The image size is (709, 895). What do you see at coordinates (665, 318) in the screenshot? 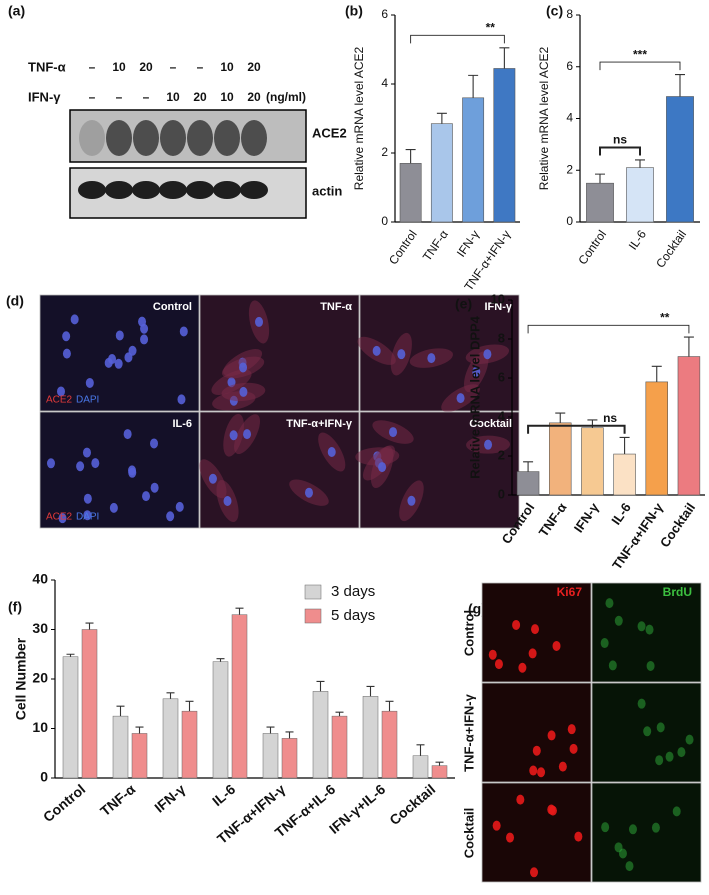
I see `significance-label: **` at bounding box center [665, 318].